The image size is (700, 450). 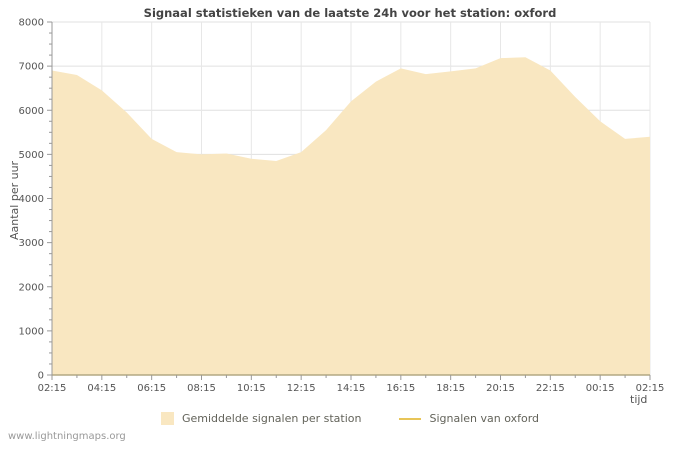 I want to click on svg-text: 06:15, so click(x=151, y=388).